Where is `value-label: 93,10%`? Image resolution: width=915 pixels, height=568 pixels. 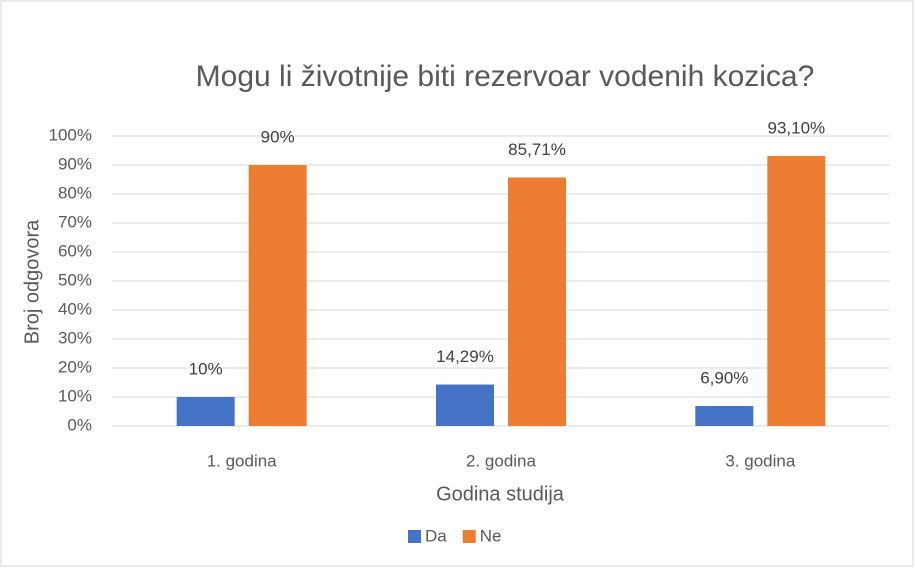
value-label: 93,10% is located at coordinates (796, 127).